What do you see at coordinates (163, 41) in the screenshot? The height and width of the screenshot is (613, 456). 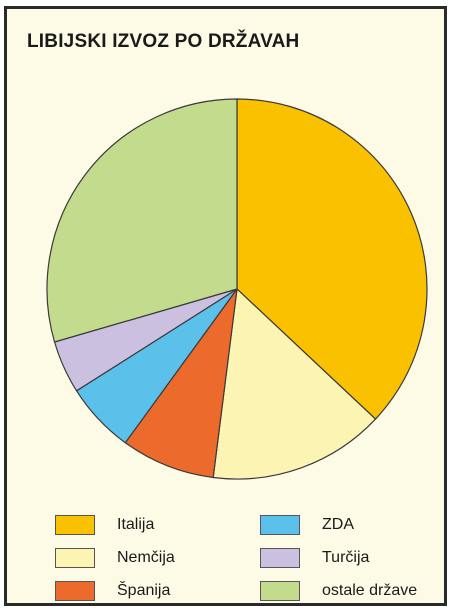 I see `chart-title: LIBIJSKI IZVOZ PO DRŽAVAH` at bounding box center [163, 41].